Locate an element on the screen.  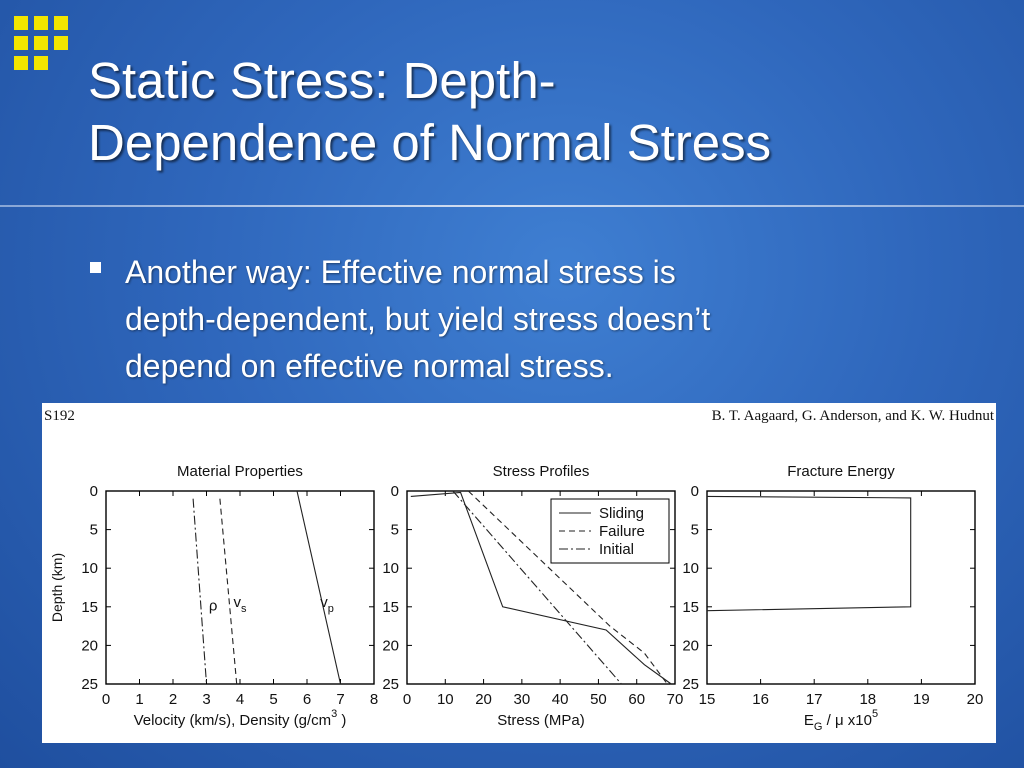
legend-label: Failure is located at coordinates (622, 531).